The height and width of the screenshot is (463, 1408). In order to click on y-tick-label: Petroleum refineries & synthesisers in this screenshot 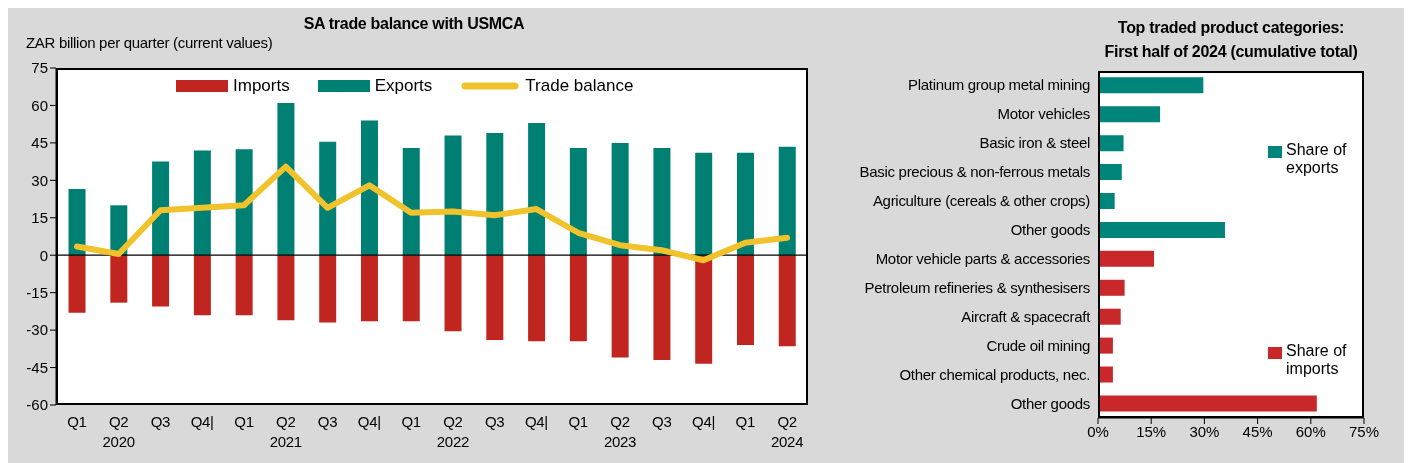, I will do `click(977, 287)`.